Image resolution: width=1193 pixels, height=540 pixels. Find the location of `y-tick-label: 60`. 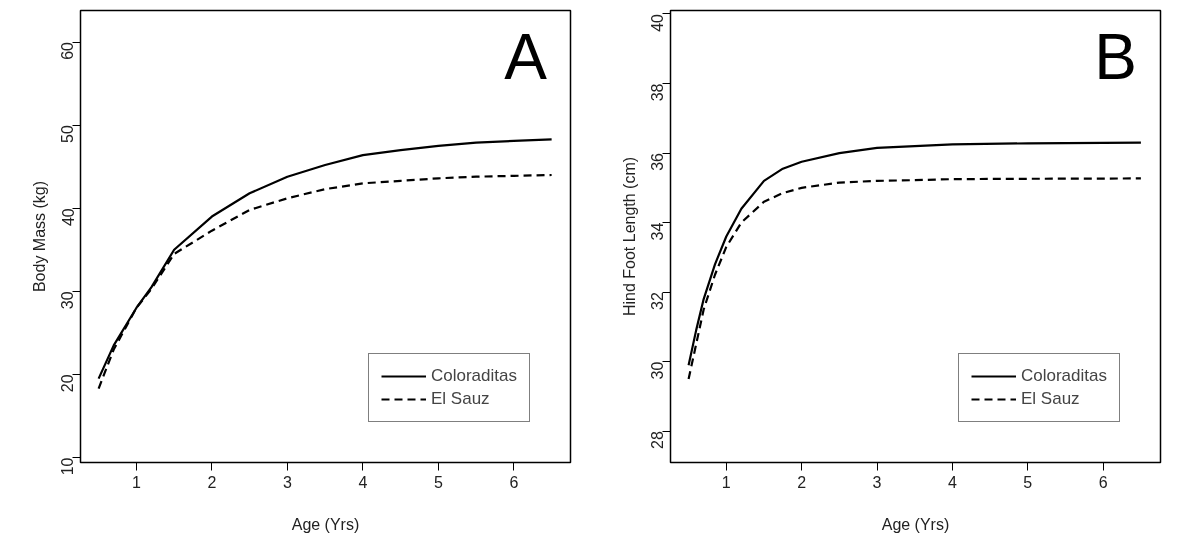

y-tick-label: 60 is located at coordinates (68, 50).